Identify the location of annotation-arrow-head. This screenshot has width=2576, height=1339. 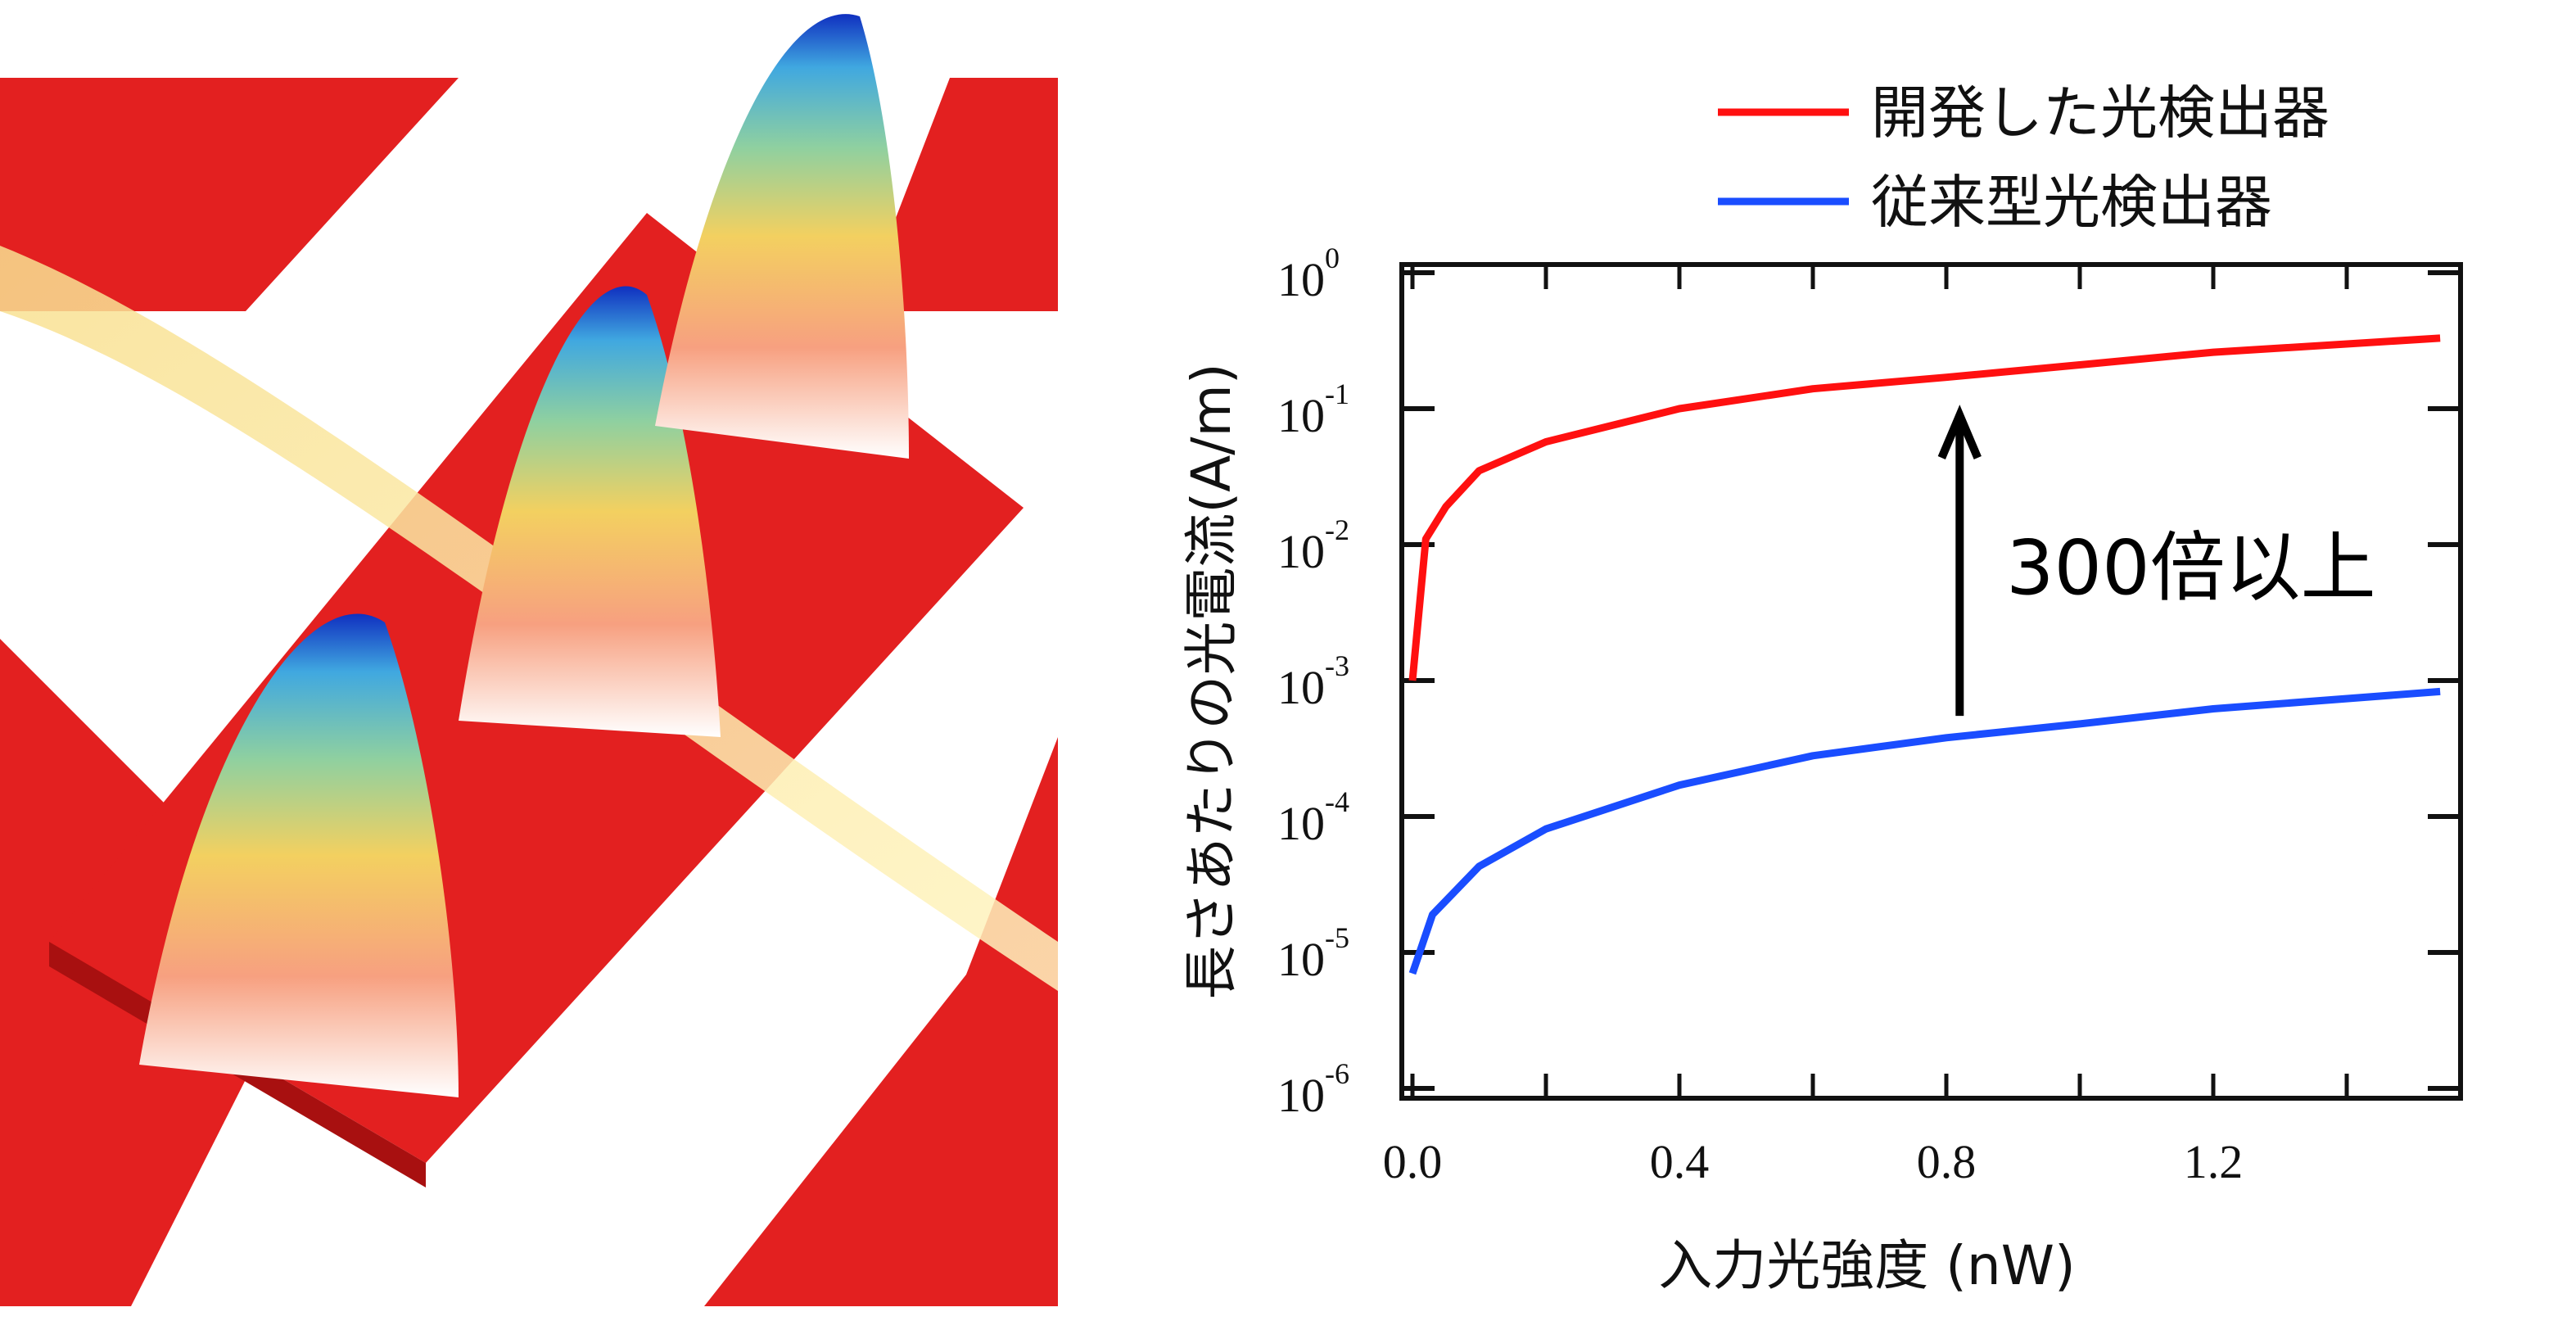
(1959, 432).